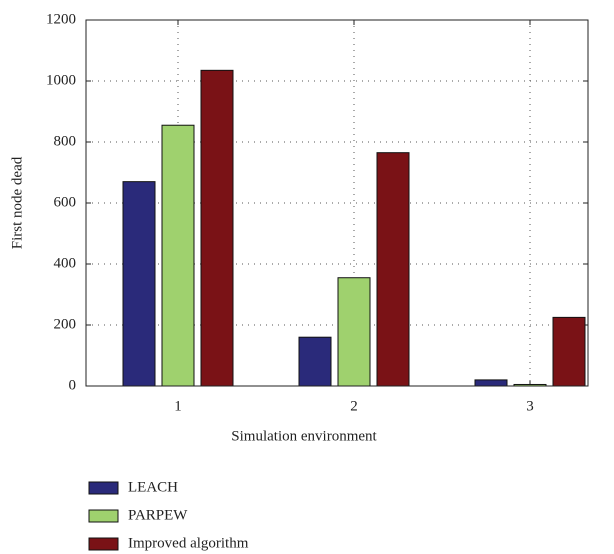 The width and height of the screenshot is (614, 554). What do you see at coordinates (153, 487) in the screenshot?
I see `legend-label: LEACH` at bounding box center [153, 487].